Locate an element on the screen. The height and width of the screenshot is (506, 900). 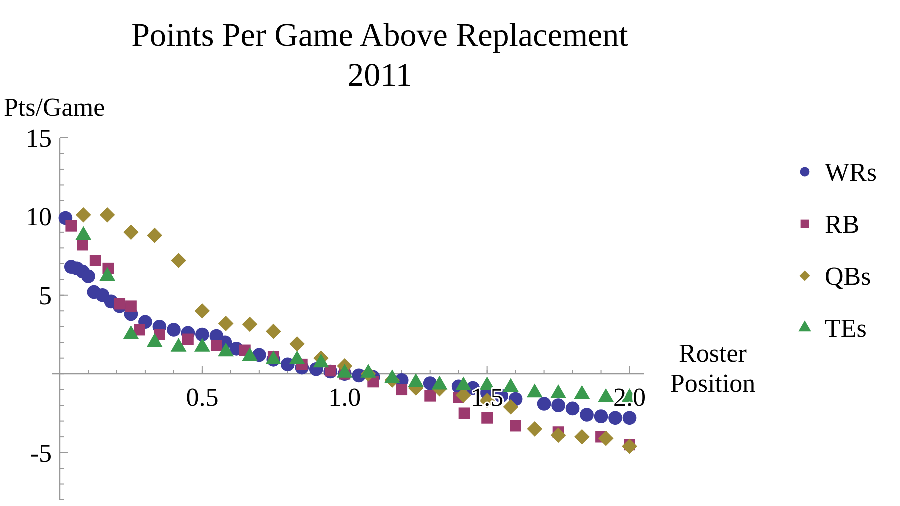
chart-title: Points Per Game Above Replacement is located at coordinates (380, 36).